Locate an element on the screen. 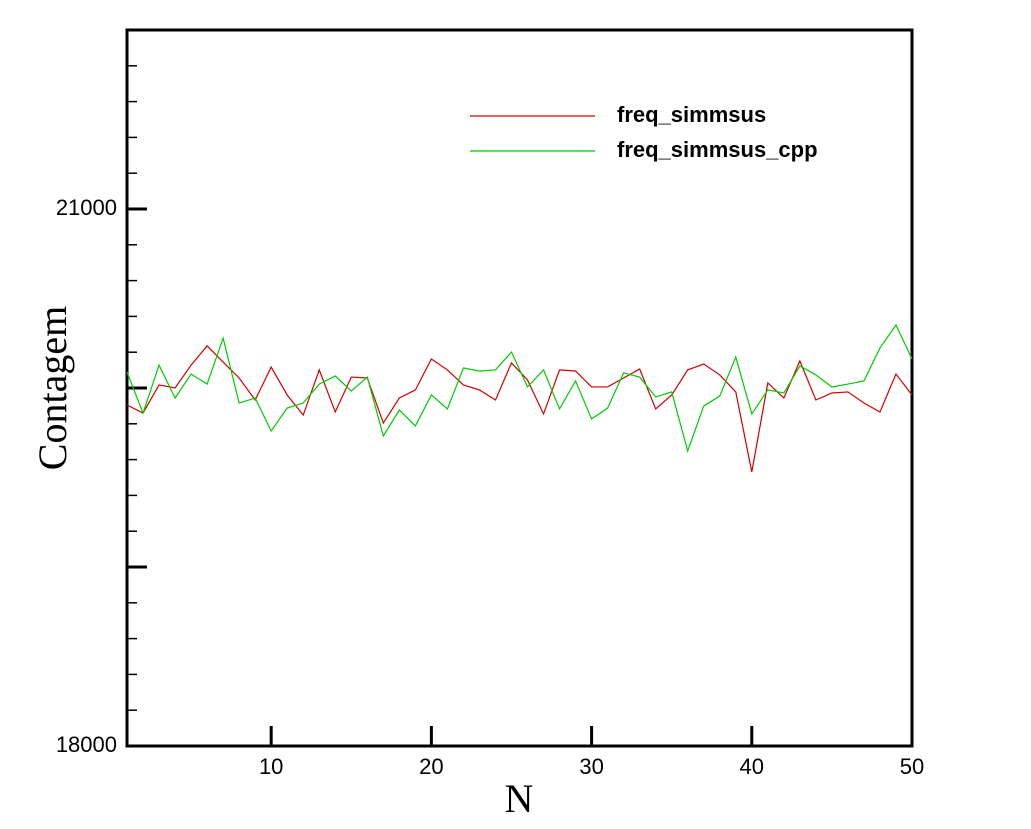 The height and width of the screenshot is (829, 1031). x-axis-label: N is located at coordinates (519, 798).